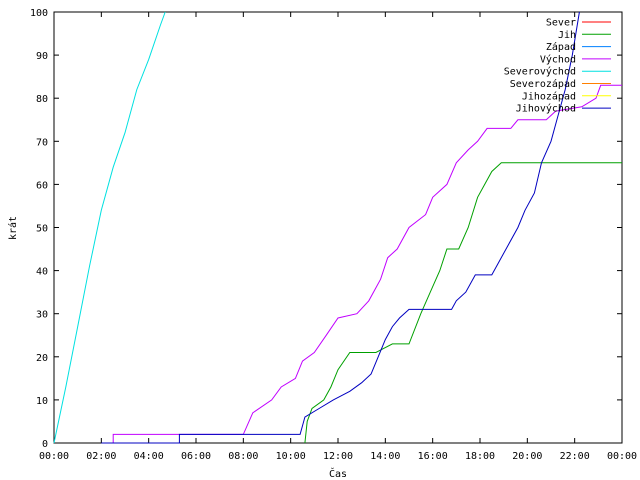 This screenshot has height=480, width=640. I want to click on x-tick-label: 04:00, so click(149, 456).